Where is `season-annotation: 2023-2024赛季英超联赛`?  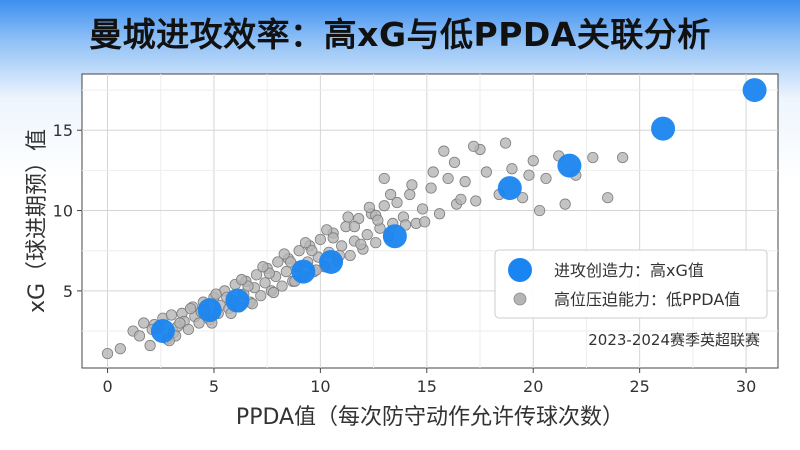
season-annotation: 2023-2024赛季英超联赛 is located at coordinates (674, 340).